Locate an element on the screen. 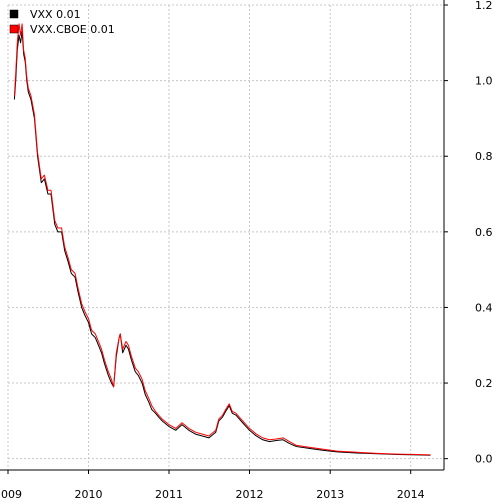 This screenshot has height=504, width=504. y-tick-label: 0.0 is located at coordinates (484, 459).